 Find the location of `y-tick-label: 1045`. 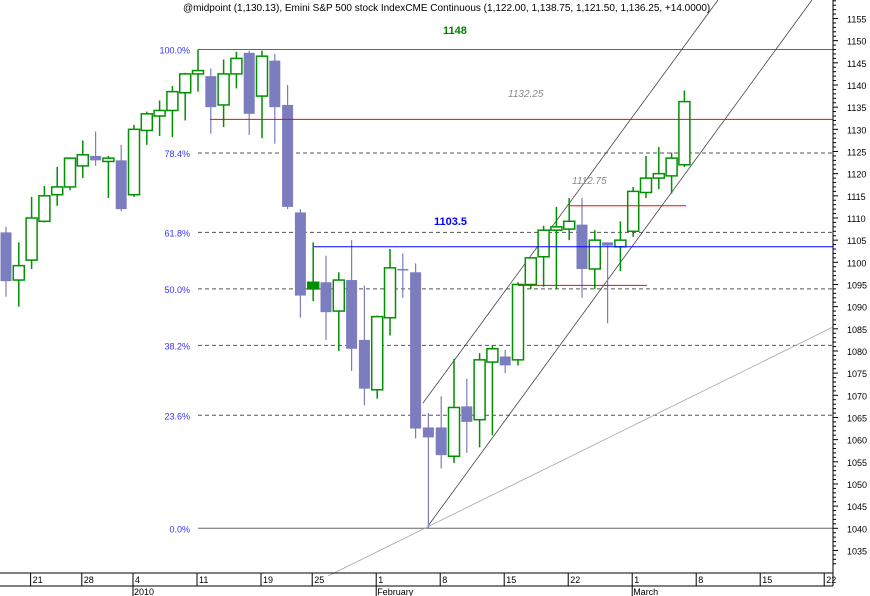

y-tick-label: 1045 is located at coordinates (857, 507).